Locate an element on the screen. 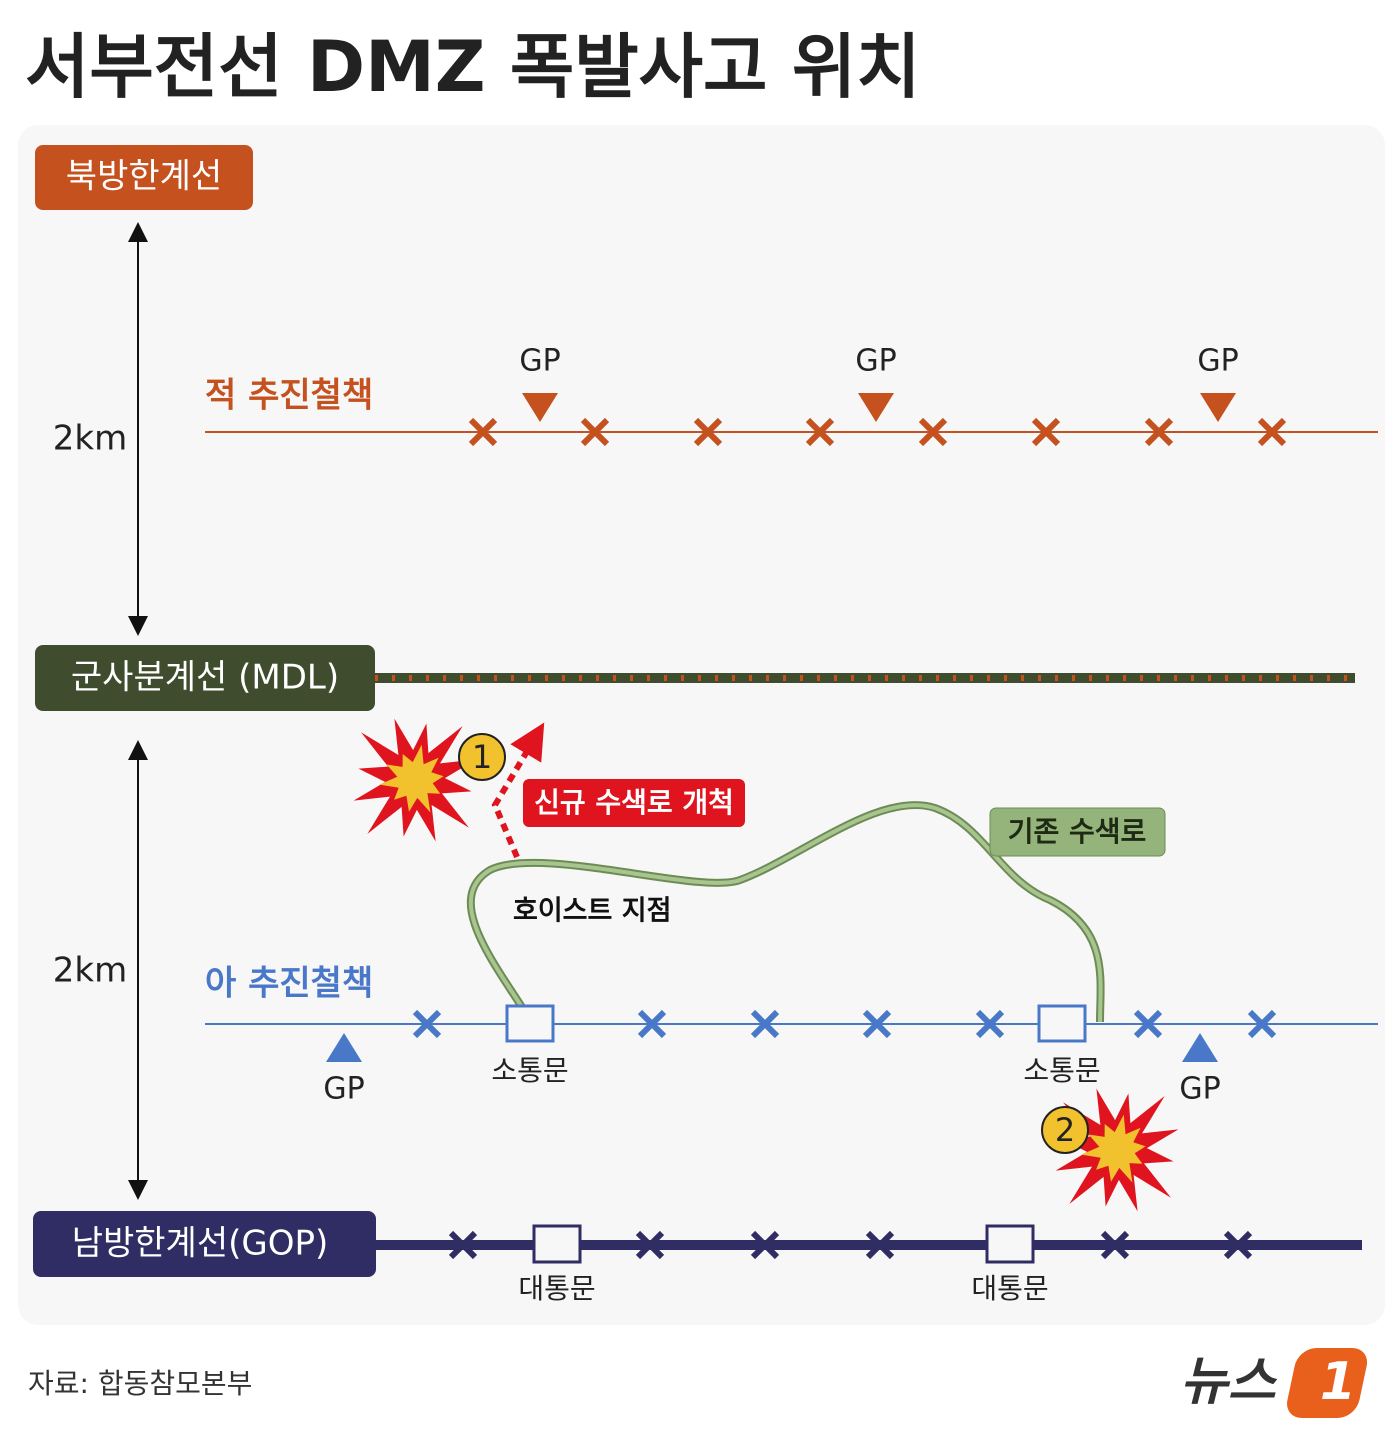  existing-route-box is located at coordinates (1077, 832).